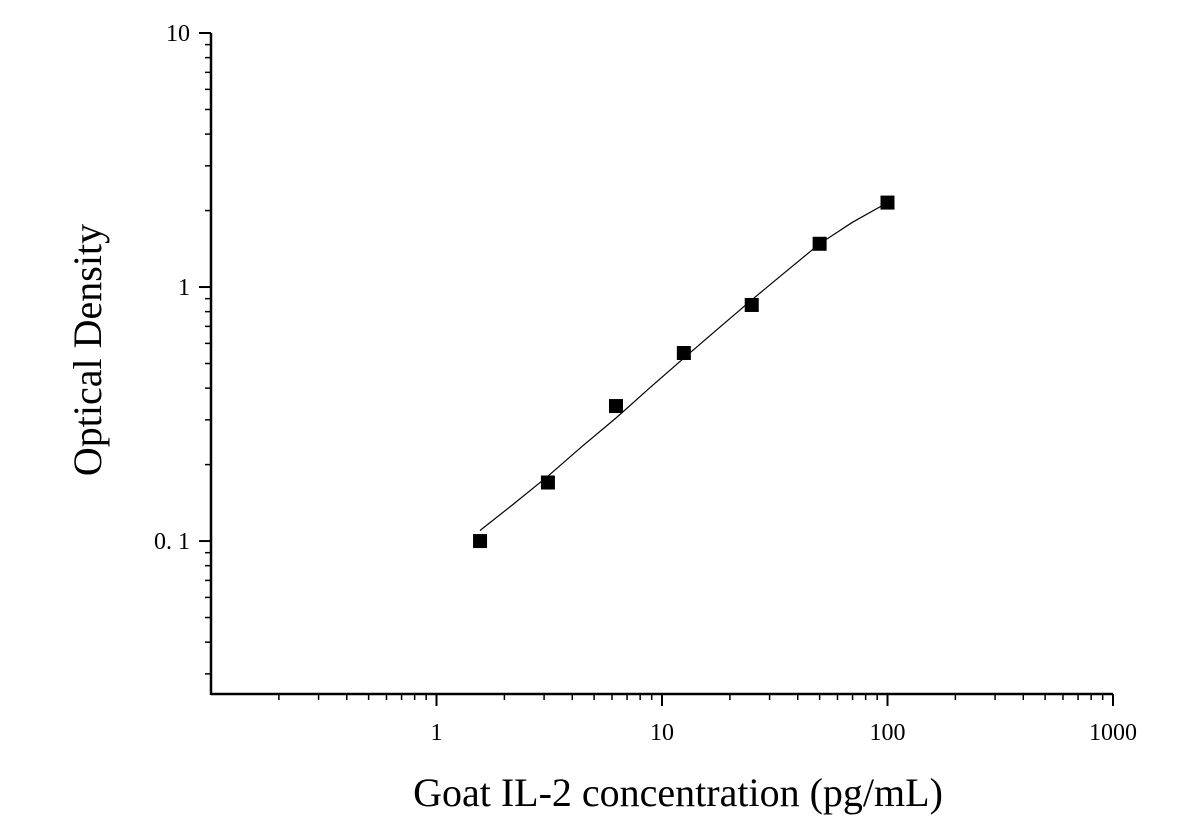  Describe the element at coordinates (184, 288) in the screenshot. I see `y-tick-label: 1` at that location.